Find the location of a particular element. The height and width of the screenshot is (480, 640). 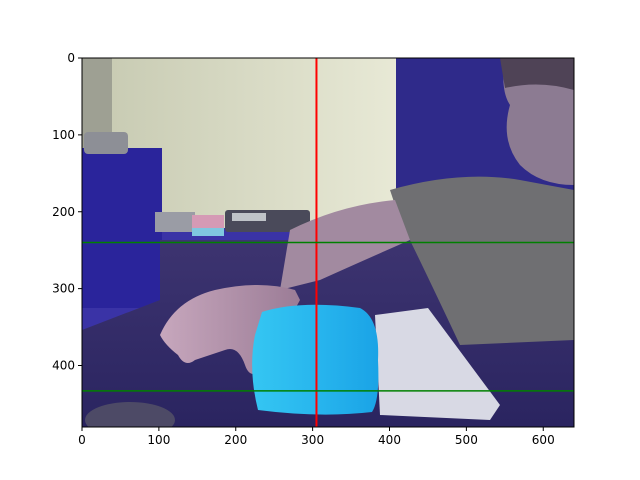

x-axis: 0 100 200 300 400 500 600 is located at coordinates (316, 437).